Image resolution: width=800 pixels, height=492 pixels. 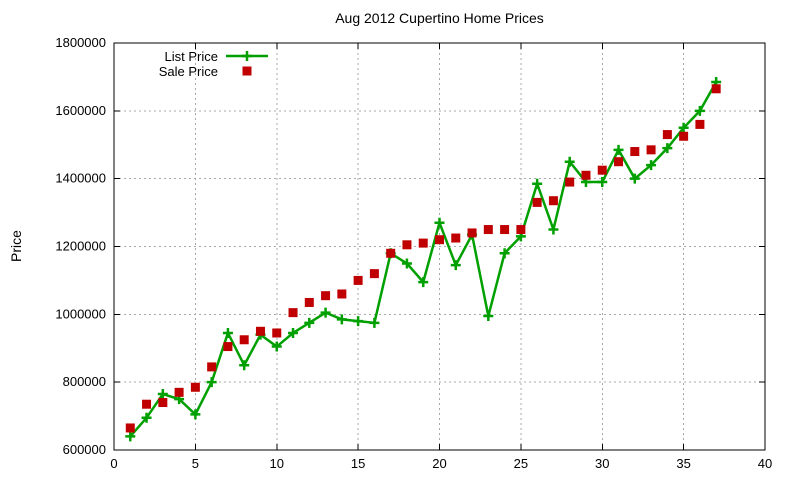 What do you see at coordinates (188, 71) in the screenshot?
I see `legend-label: Sale Price` at bounding box center [188, 71].